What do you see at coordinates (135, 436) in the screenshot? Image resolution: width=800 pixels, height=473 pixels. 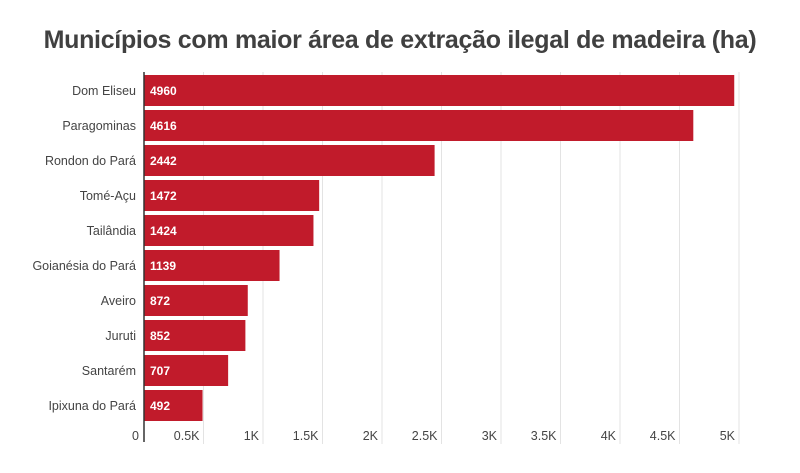 I see `x-tick-label: 0` at bounding box center [135, 436].